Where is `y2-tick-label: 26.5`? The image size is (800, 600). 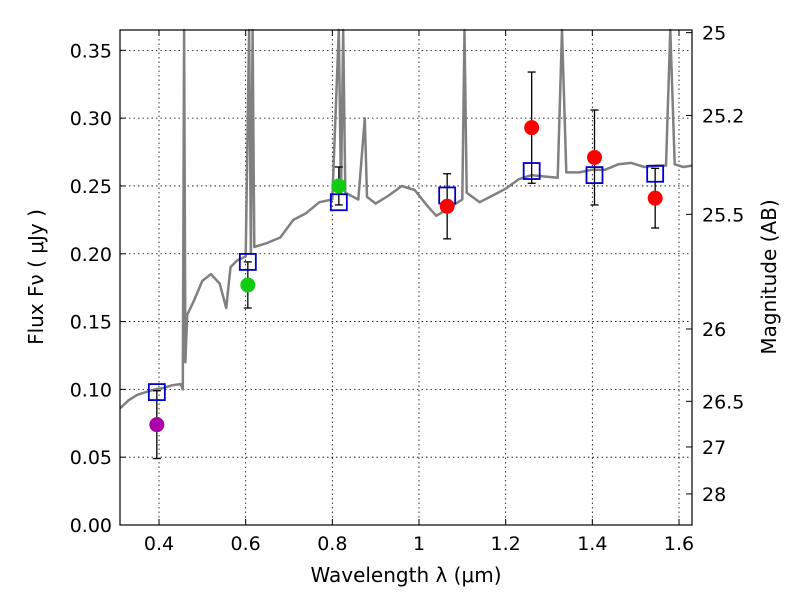 y2-tick-label: 26.5 is located at coordinates (723, 402).